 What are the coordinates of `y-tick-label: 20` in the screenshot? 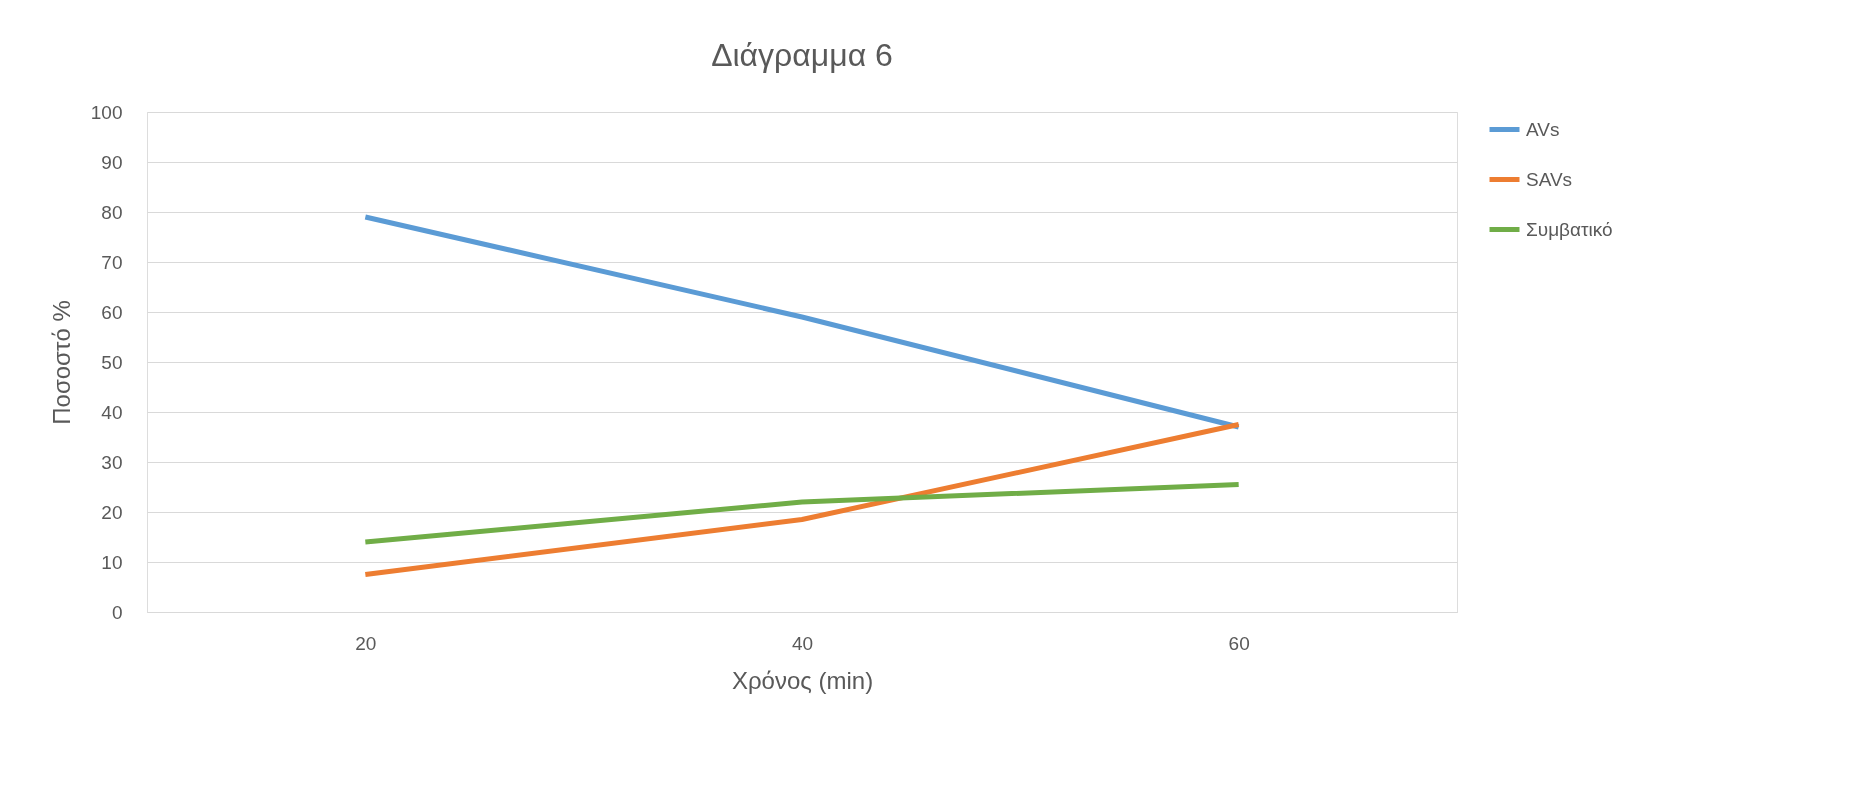 It's located at (112, 512).